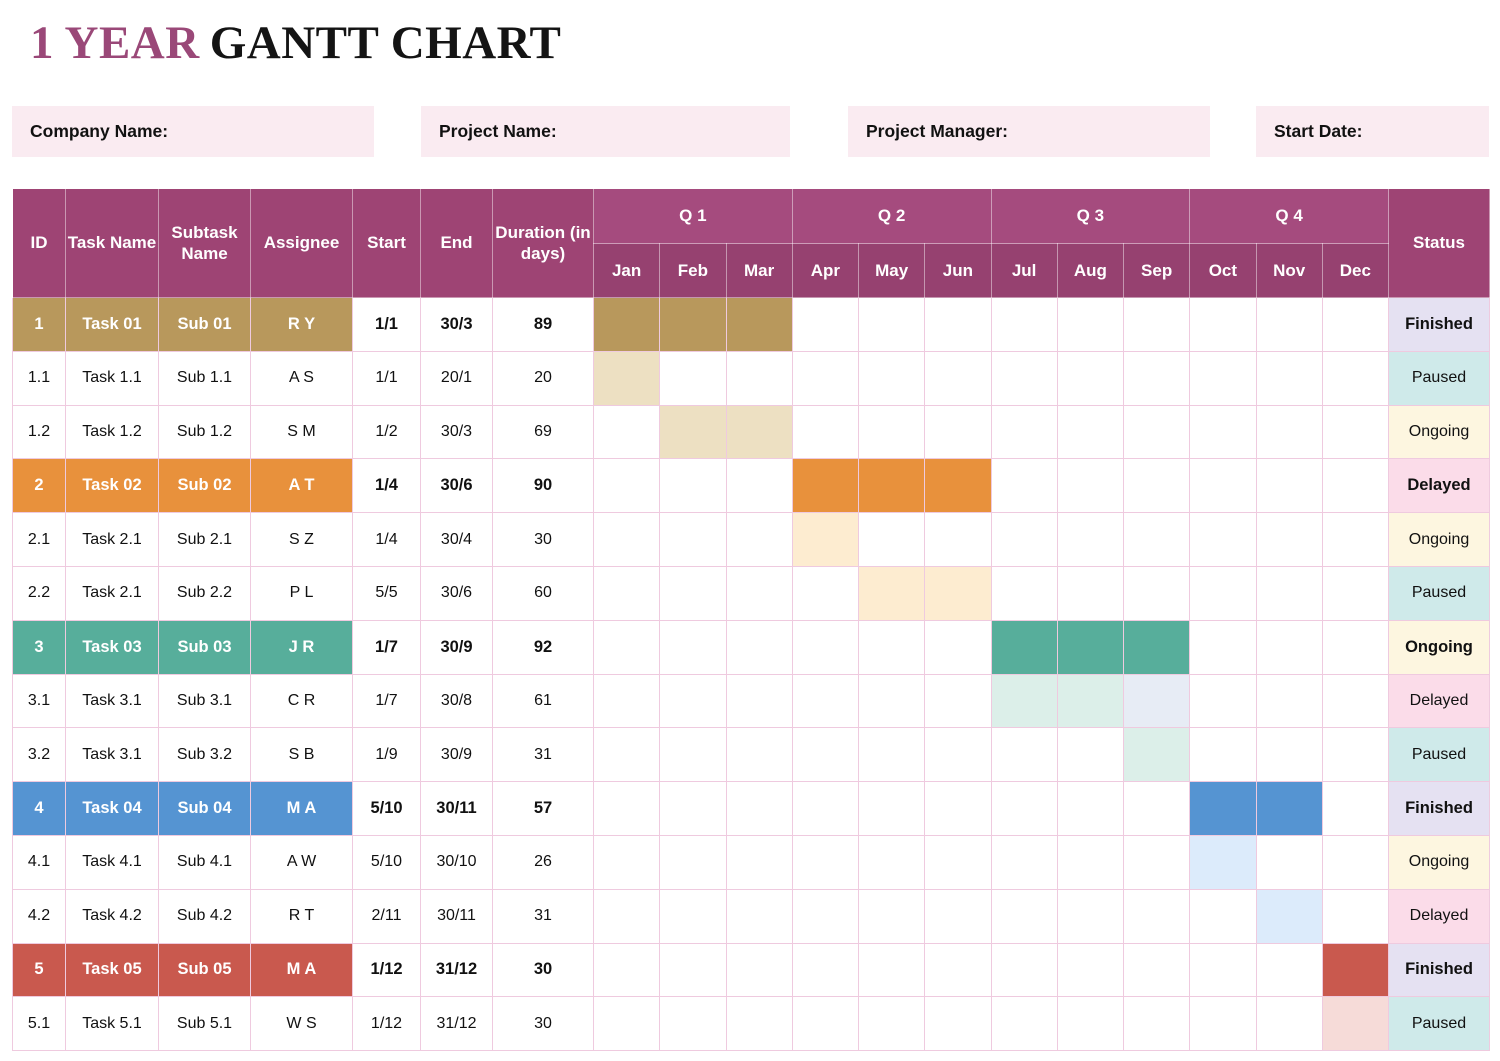 The width and height of the screenshot is (1500, 1061). I want to click on cell-task: Task 3.1, so click(112, 701).